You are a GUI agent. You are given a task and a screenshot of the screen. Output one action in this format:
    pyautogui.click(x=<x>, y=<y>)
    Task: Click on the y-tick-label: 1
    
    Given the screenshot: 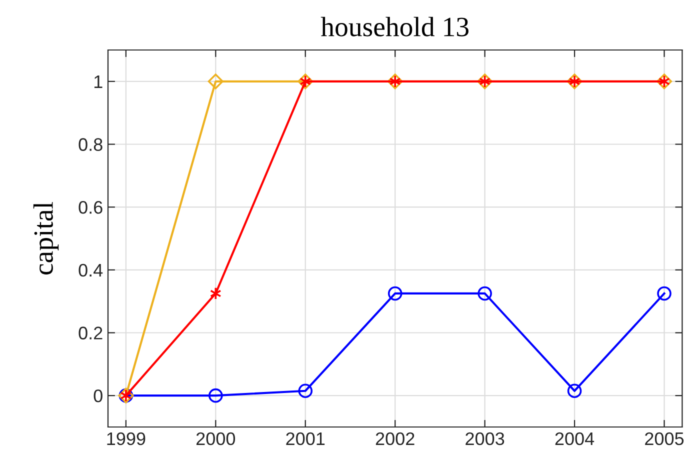 What is the action you would take?
    pyautogui.click(x=98, y=82)
    